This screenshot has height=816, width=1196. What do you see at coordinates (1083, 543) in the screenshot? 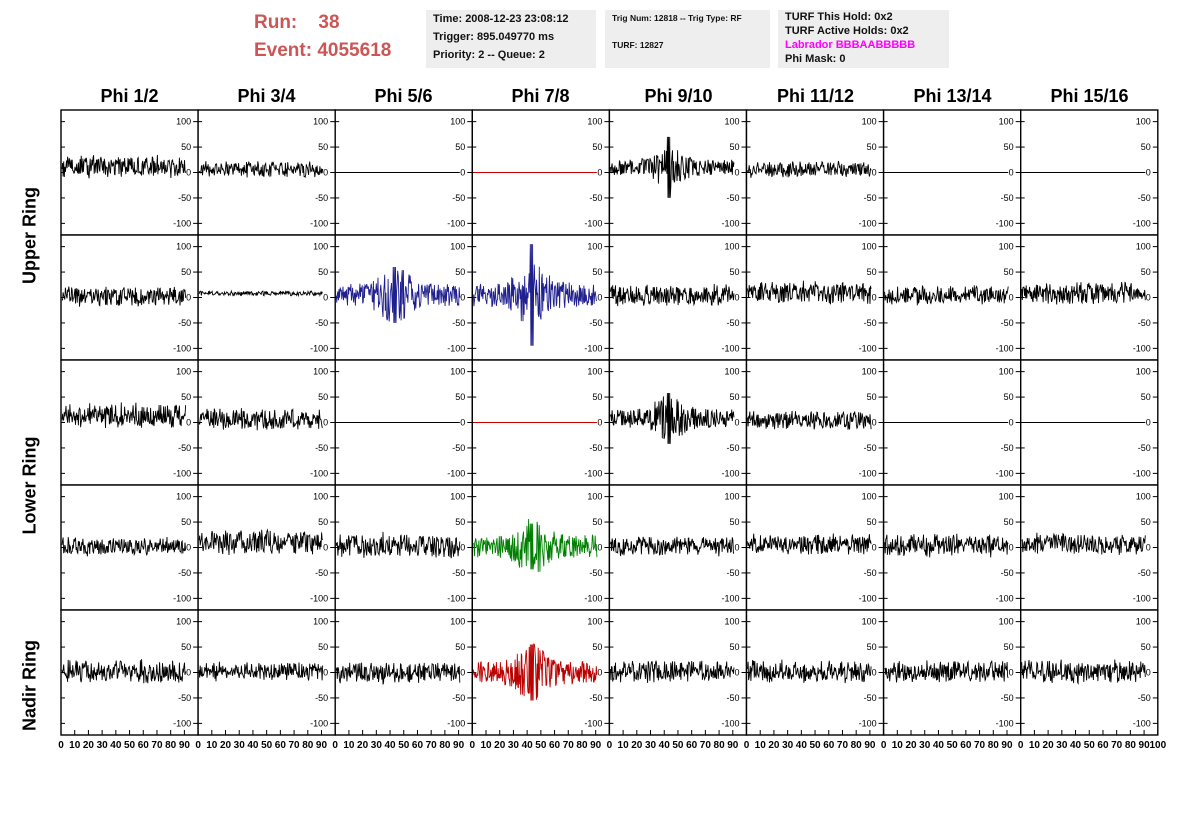
I see `panel-r4-c8-trace` at bounding box center [1083, 543].